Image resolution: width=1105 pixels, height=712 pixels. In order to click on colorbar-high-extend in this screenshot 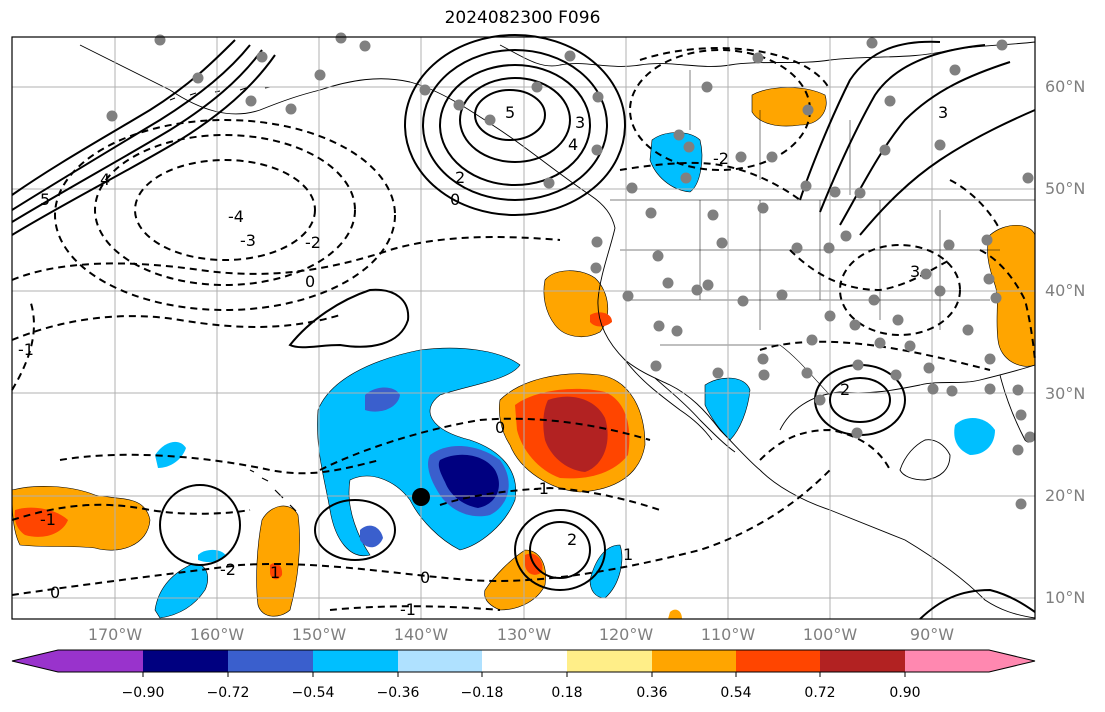, I will do `click(1012, 661)`.